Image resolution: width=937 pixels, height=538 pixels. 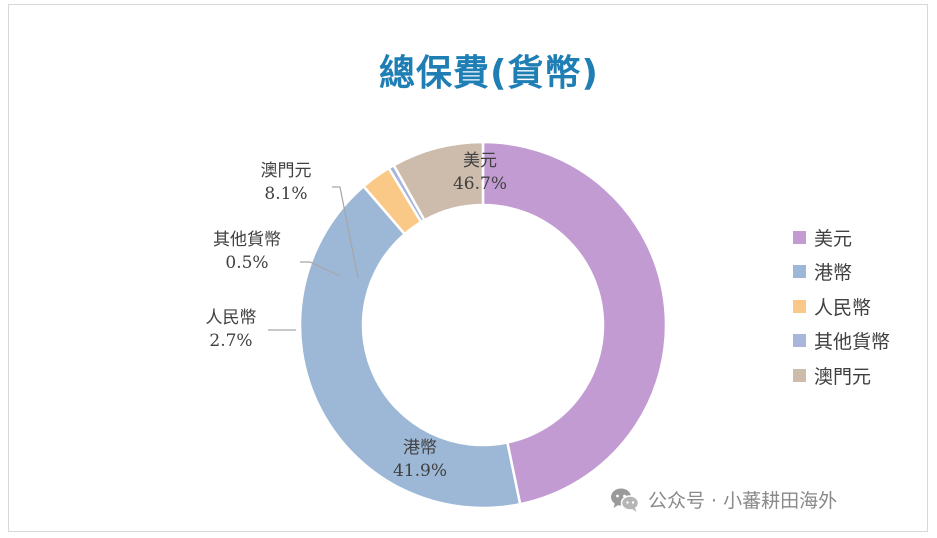 I want to click on legend-label-0: 美元, so click(x=833, y=238).